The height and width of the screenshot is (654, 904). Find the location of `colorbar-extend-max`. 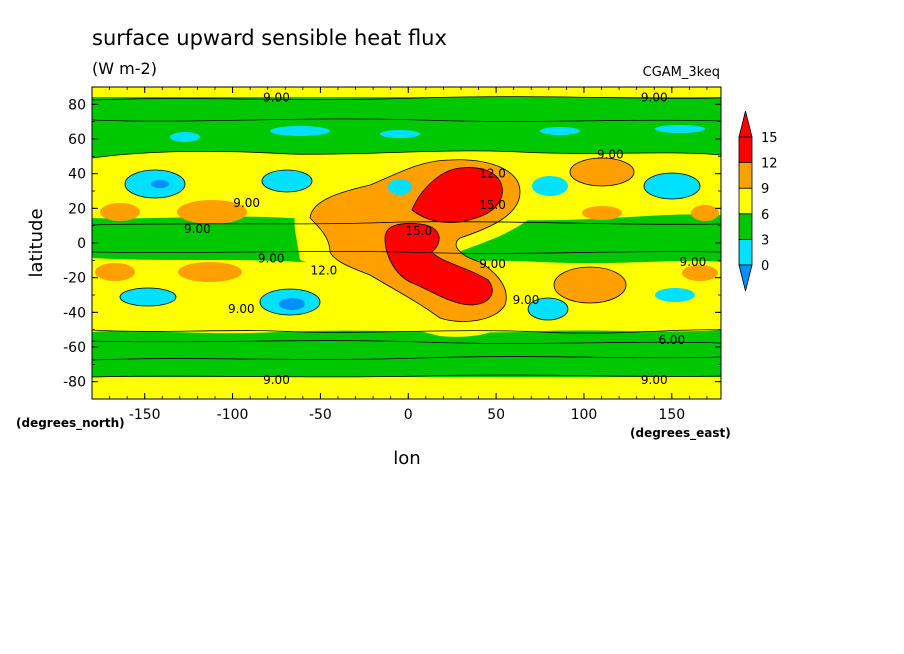

colorbar-extend-max is located at coordinates (745, 124).